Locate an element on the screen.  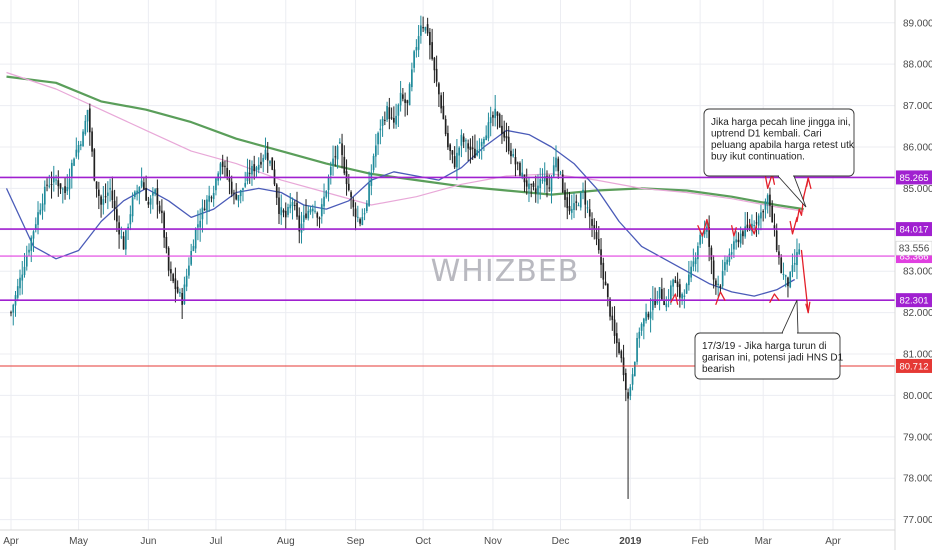
x-tick-label: Mar is located at coordinates (764, 541).